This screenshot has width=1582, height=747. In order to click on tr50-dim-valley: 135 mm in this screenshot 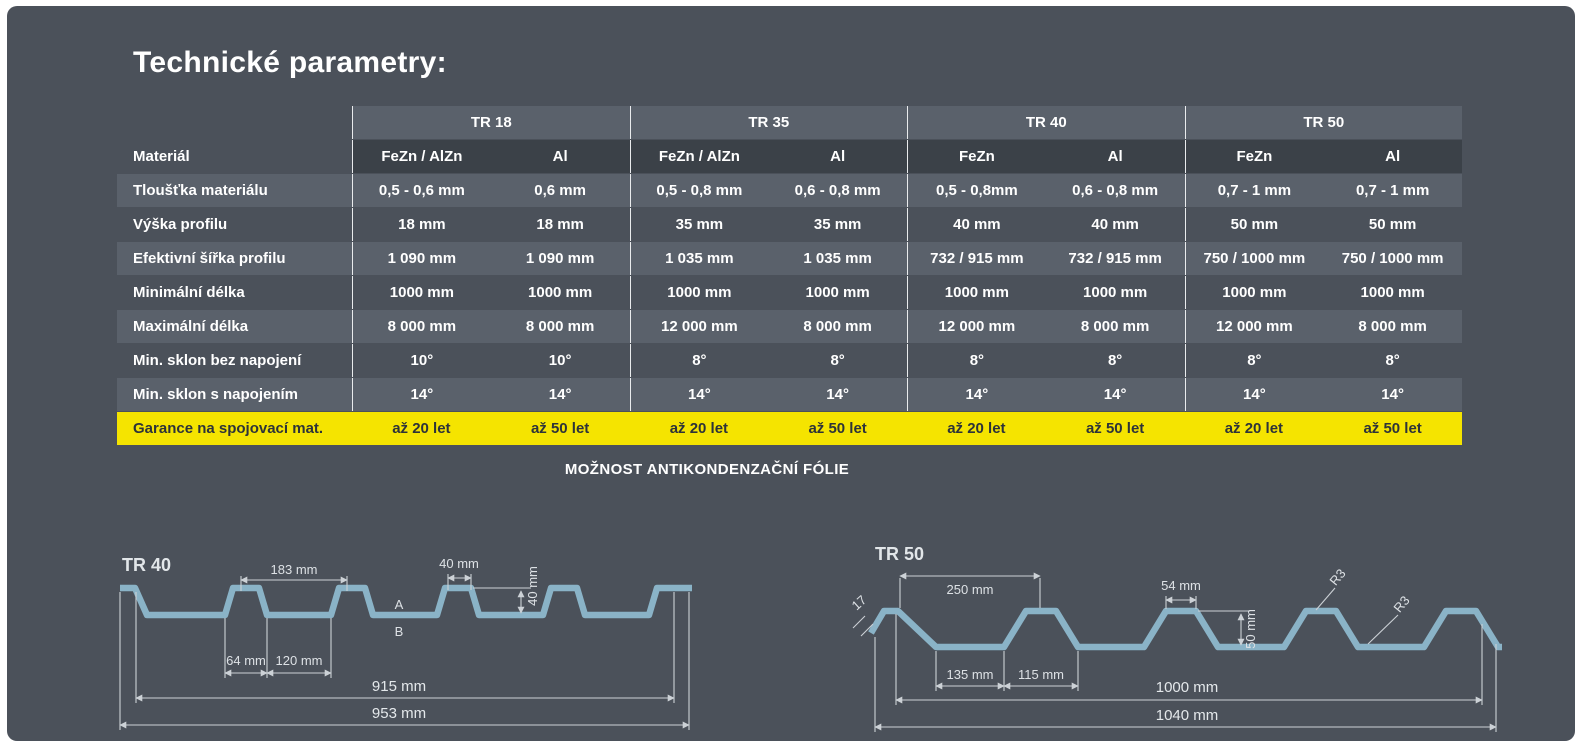, I will do `click(970, 674)`.